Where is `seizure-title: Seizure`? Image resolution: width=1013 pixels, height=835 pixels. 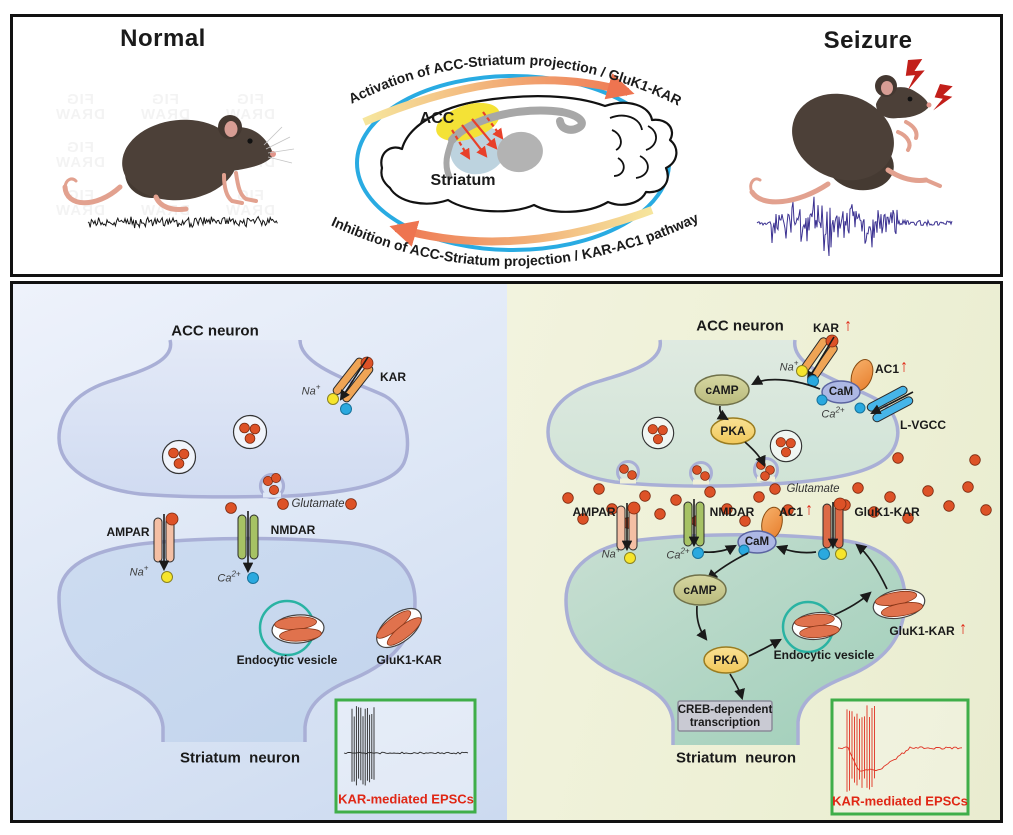 seizure-title: Seizure is located at coordinates (868, 40).